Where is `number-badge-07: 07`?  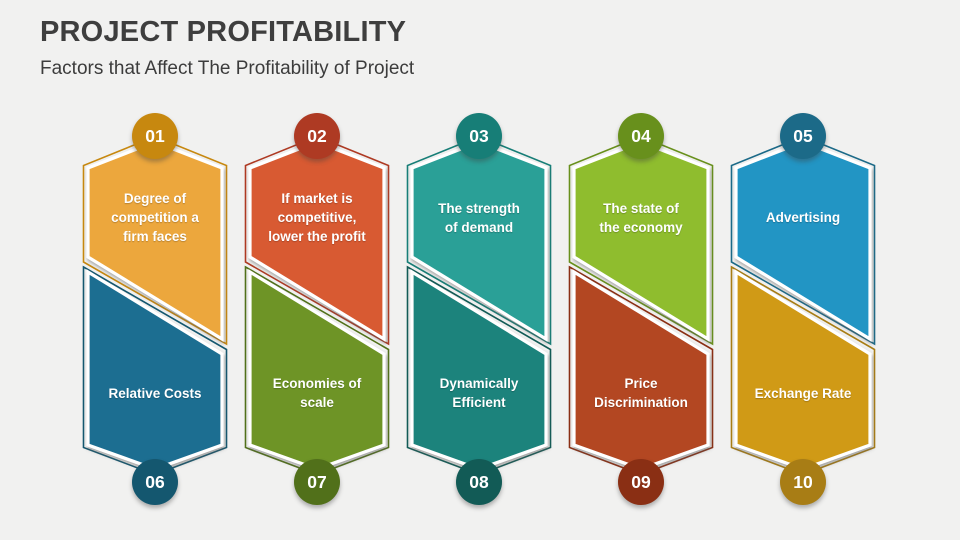 number-badge-07: 07 is located at coordinates (317, 482).